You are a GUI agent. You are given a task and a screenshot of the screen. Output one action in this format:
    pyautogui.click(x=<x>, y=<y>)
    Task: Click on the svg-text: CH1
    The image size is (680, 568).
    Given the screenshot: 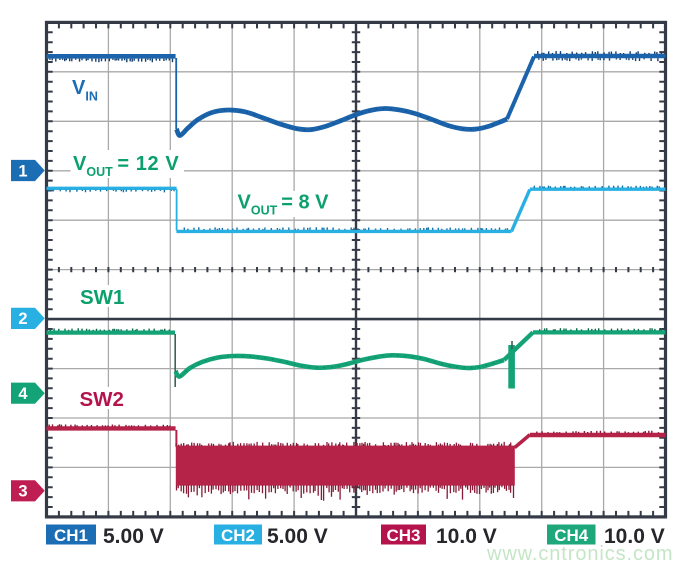 What is the action you would take?
    pyautogui.click(x=71, y=535)
    